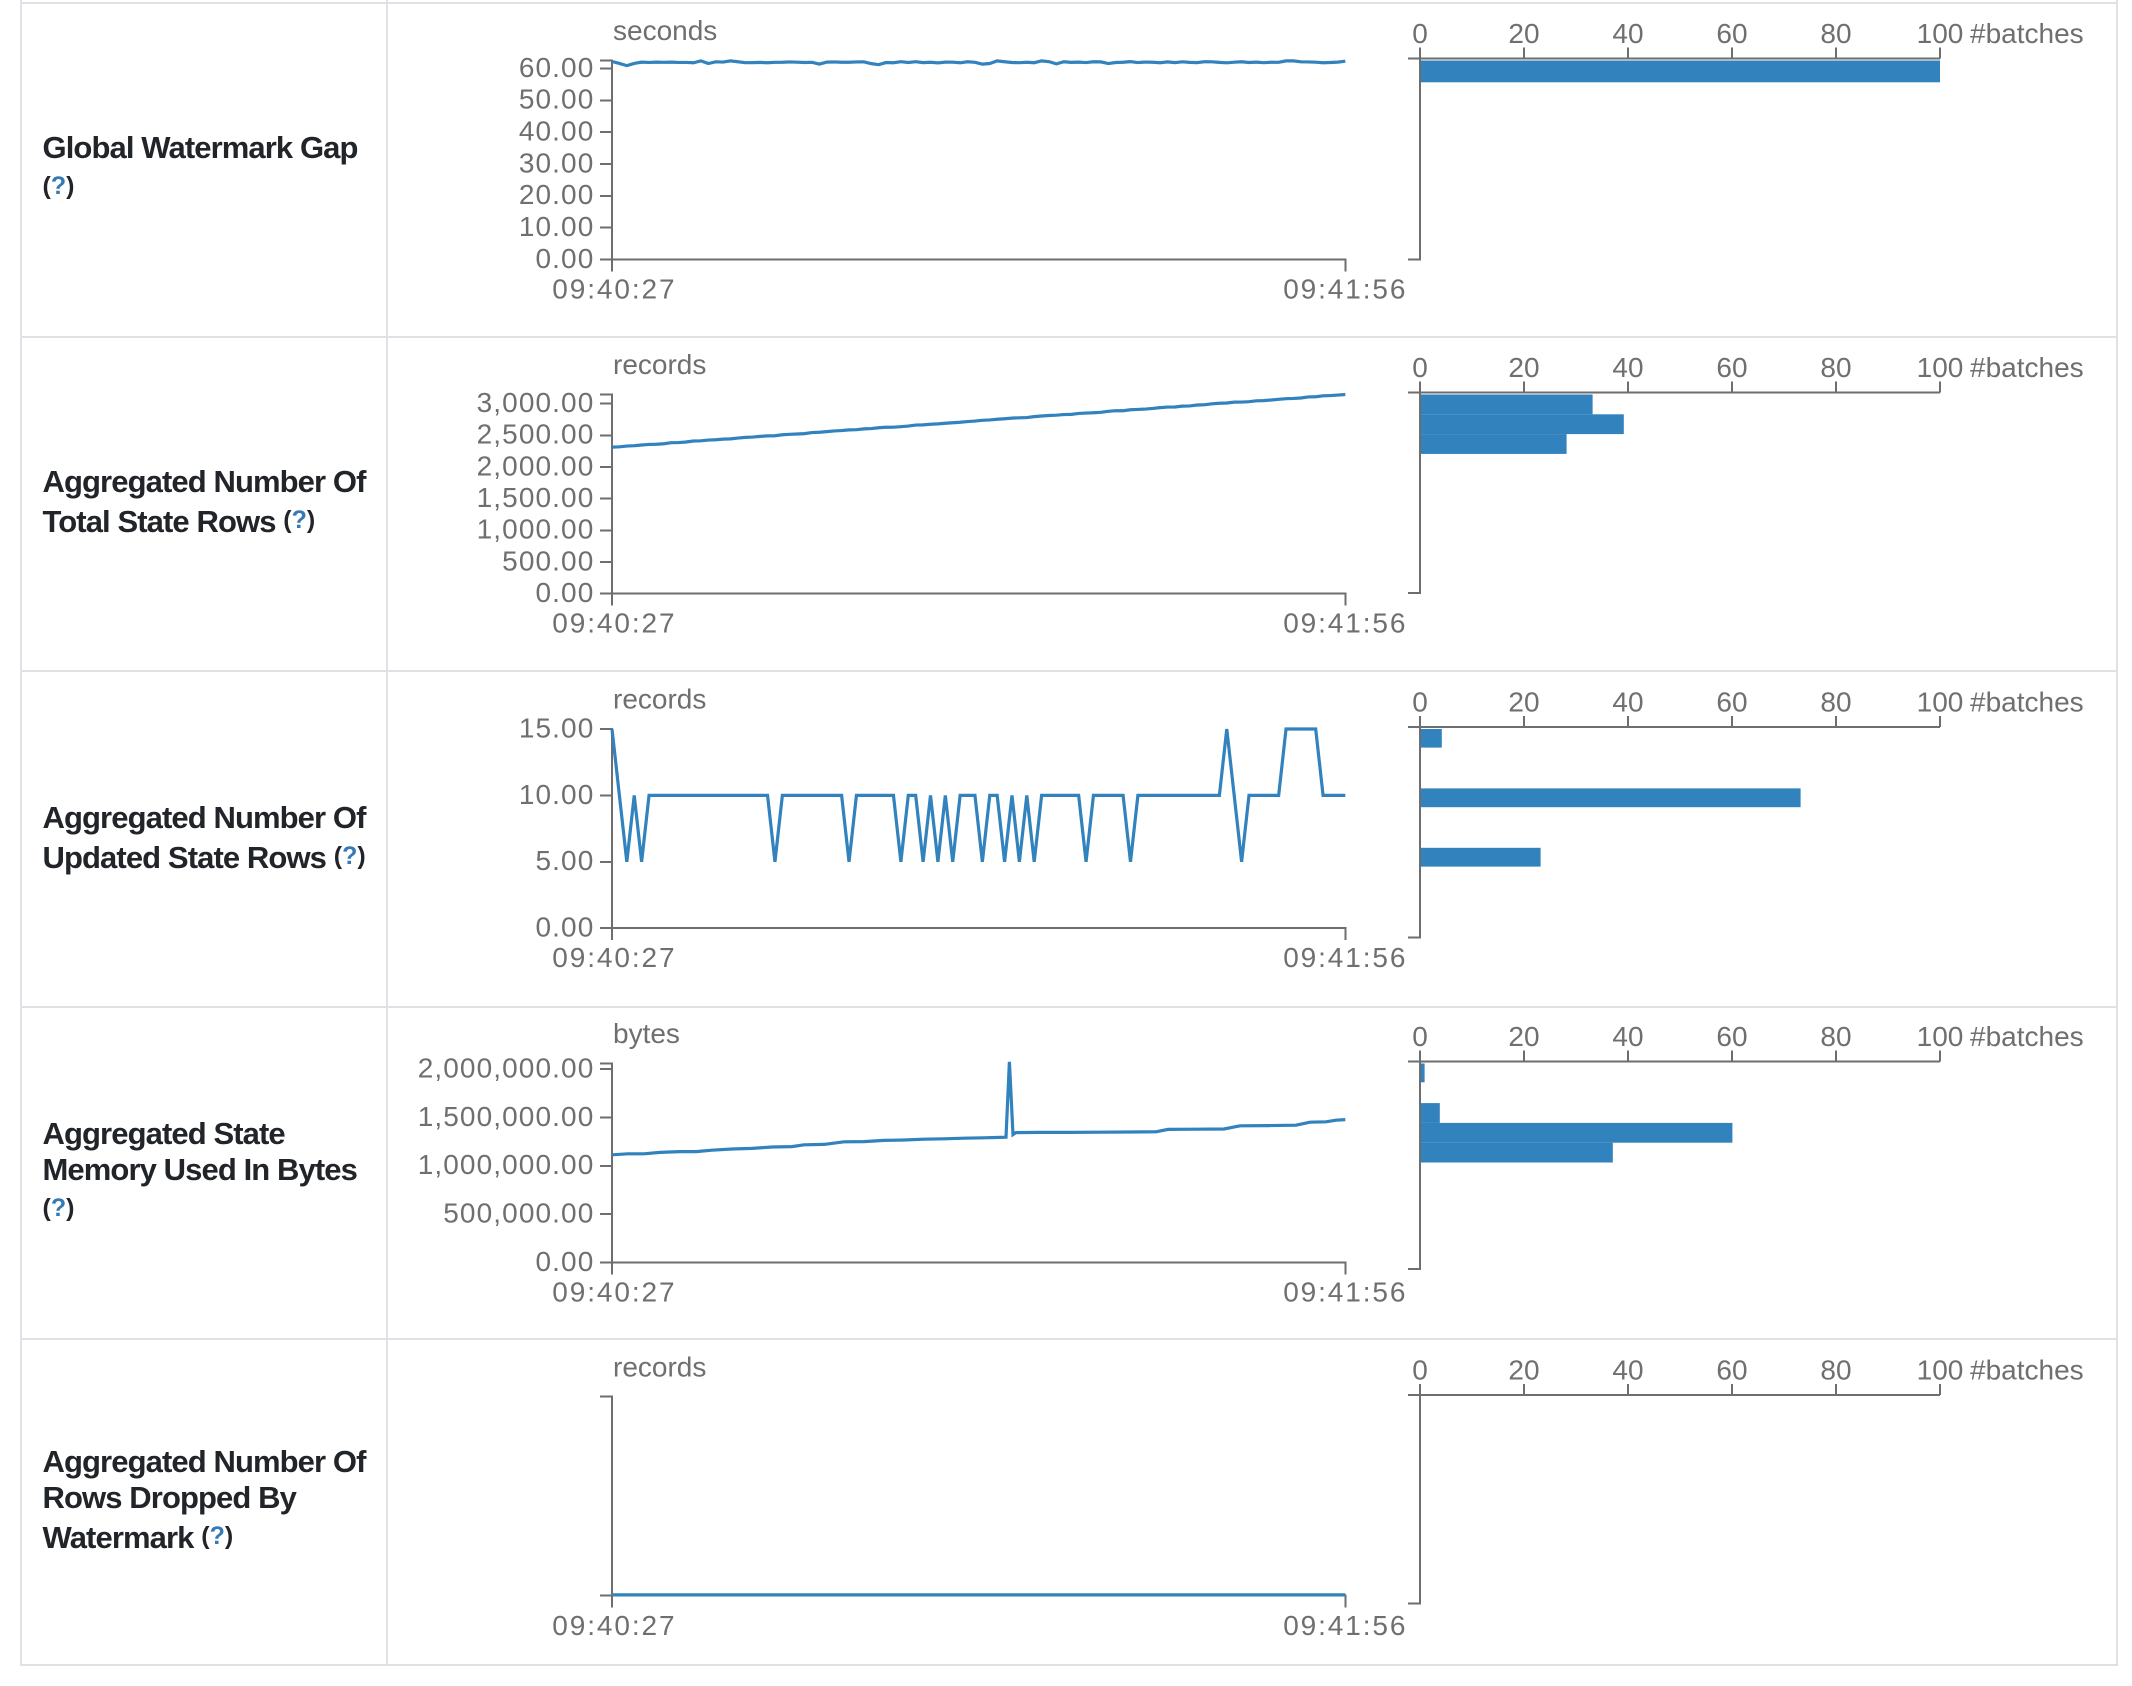  What do you see at coordinates (506, 1068) in the screenshot?
I see `svg-text: 2,000,000.00` at bounding box center [506, 1068].